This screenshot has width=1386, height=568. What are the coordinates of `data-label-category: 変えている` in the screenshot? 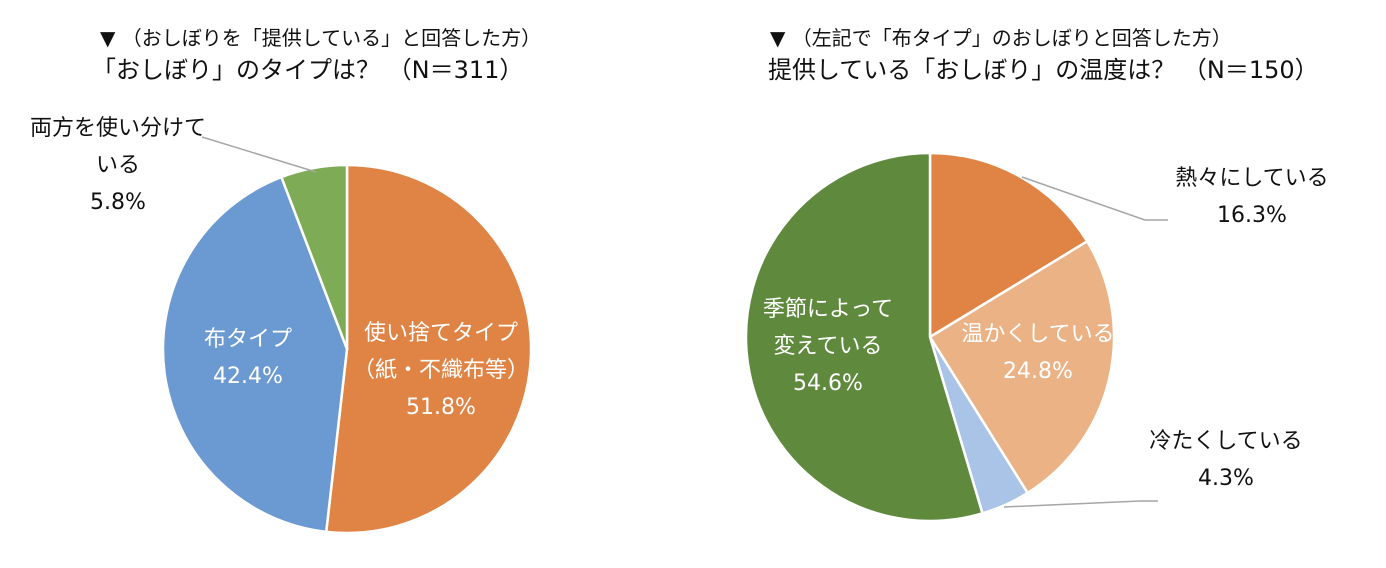 It's located at (828, 346).